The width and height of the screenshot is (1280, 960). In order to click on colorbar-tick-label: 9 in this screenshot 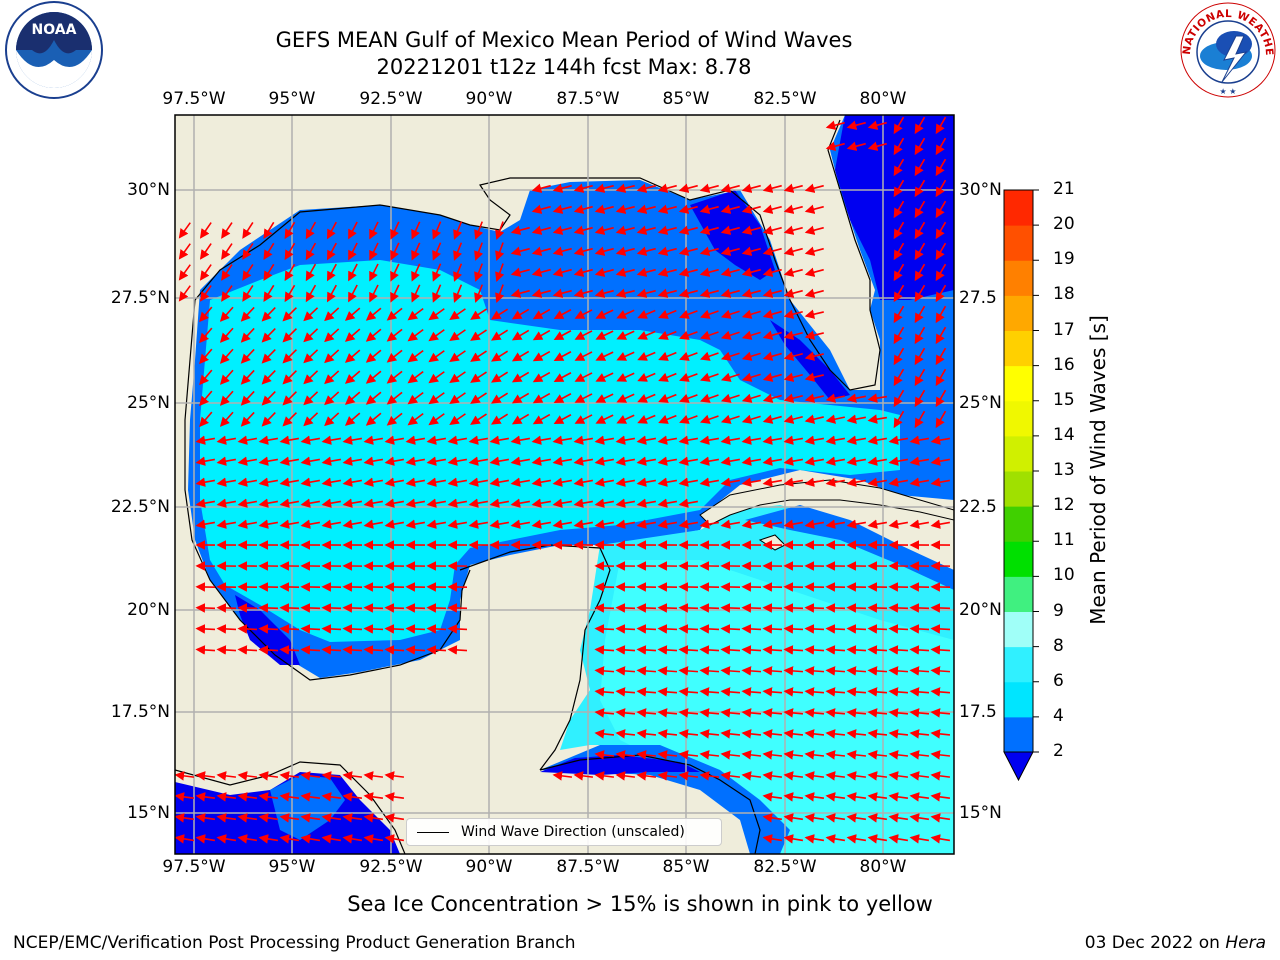, I will do `click(1058, 610)`.